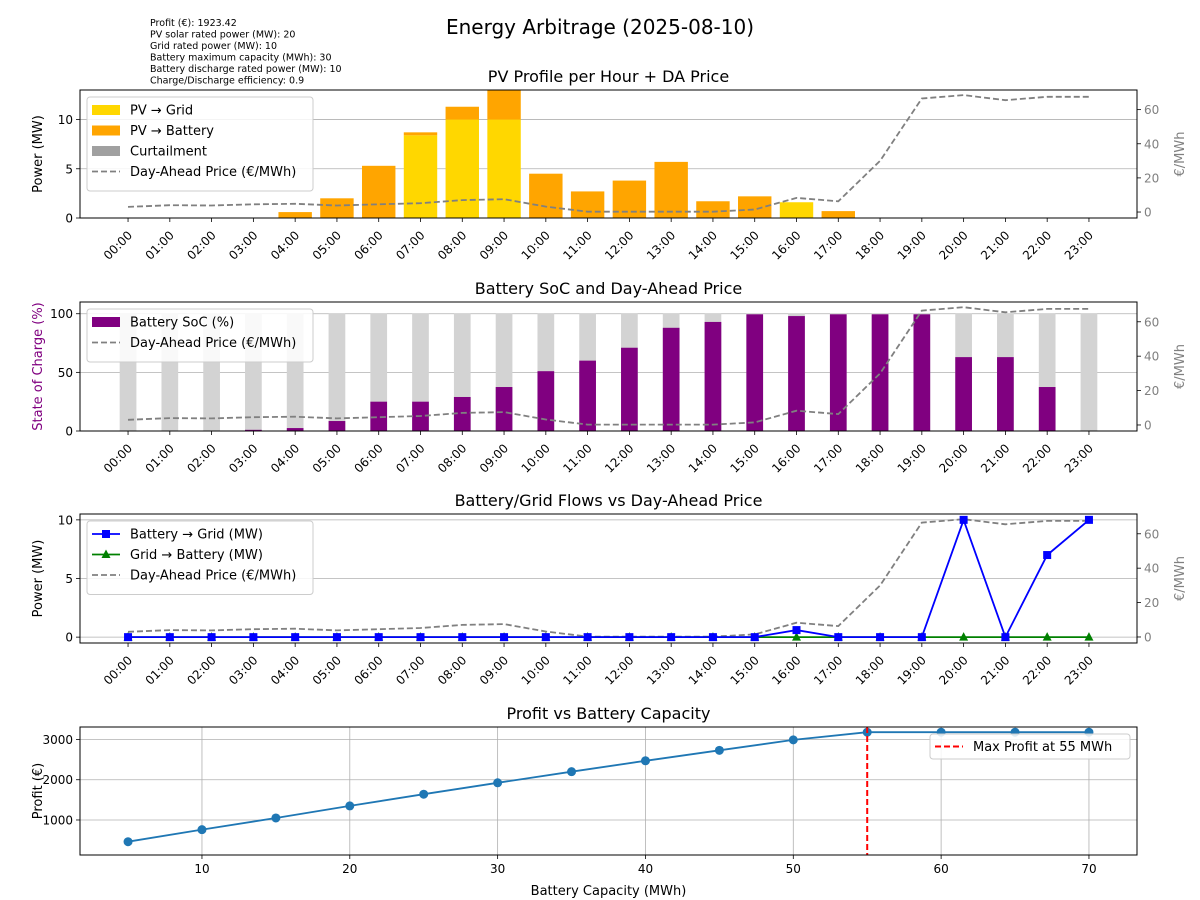 The height and width of the screenshot is (900, 1200). I want to click on y-axis-label: State of Charge (%), so click(38, 366).